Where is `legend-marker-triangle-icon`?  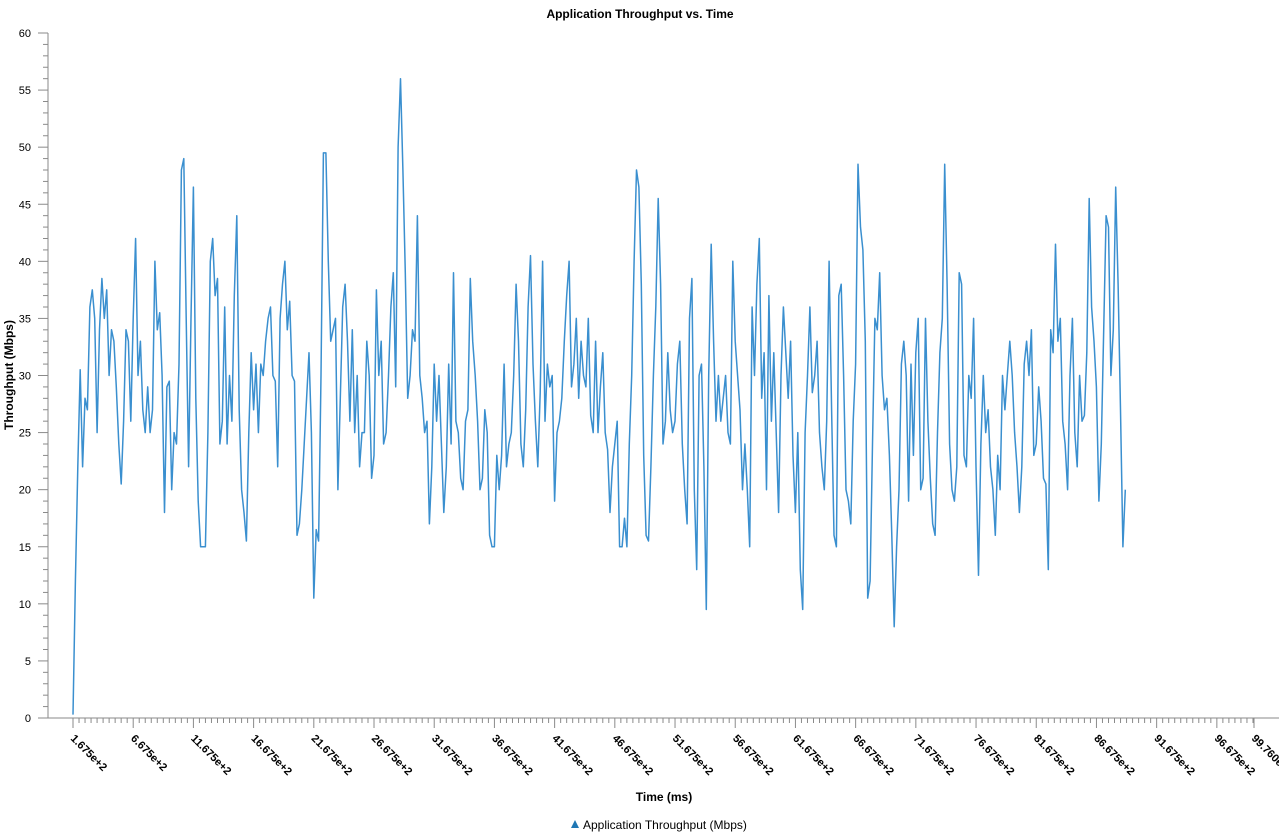 legend-marker-triangle-icon is located at coordinates (575, 824).